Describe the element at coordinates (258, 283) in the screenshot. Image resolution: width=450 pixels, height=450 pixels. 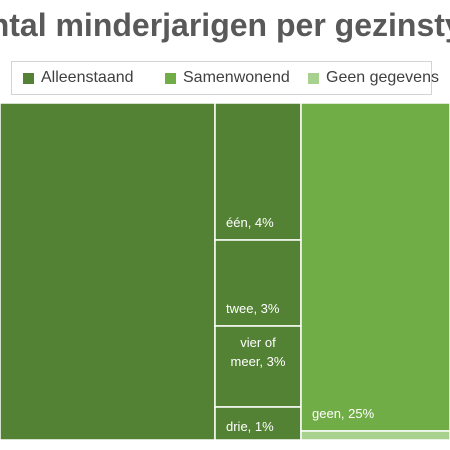
I see `tile-alleenstaand-twee` at that location.